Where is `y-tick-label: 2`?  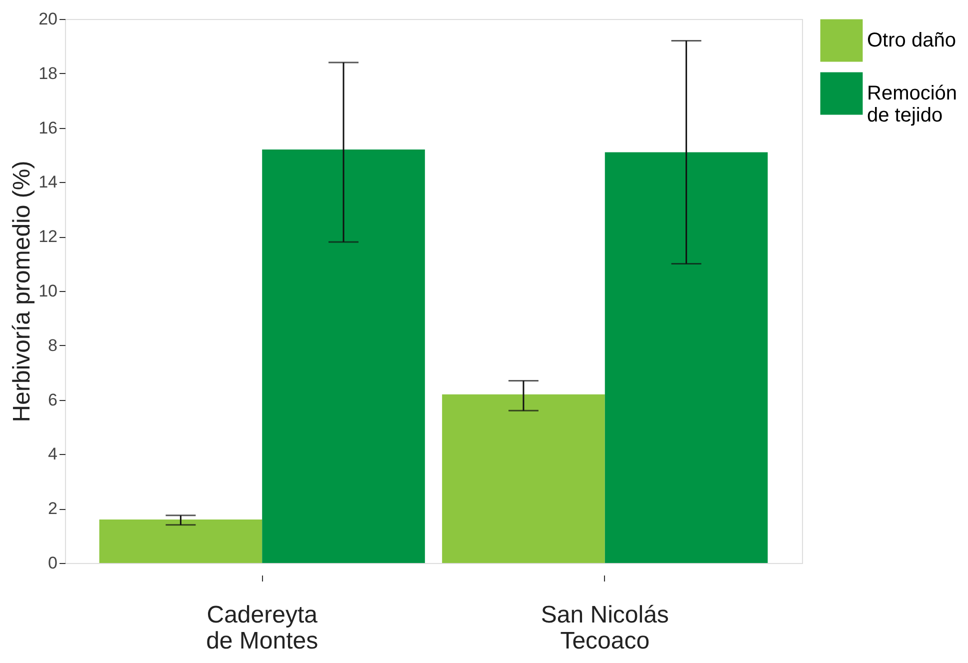 y-tick-label: 2 is located at coordinates (53, 508).